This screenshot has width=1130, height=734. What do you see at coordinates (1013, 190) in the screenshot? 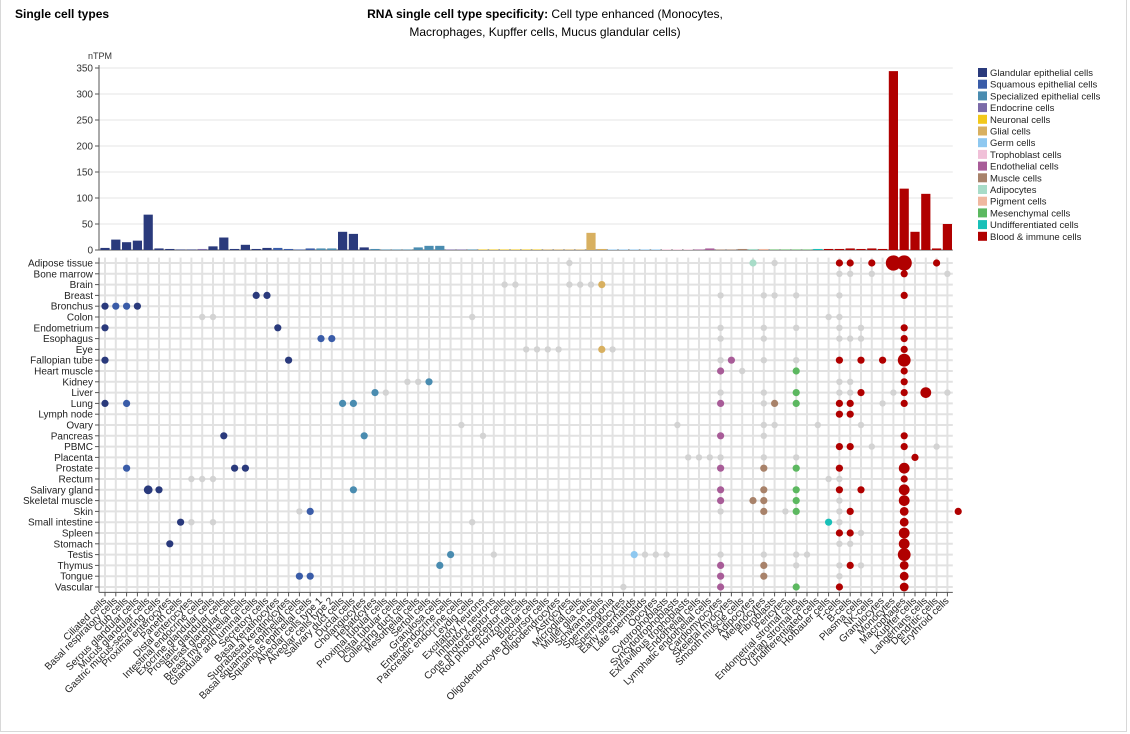
I see `legend-label: Adipocytes` at bounding box center [1013, 190].